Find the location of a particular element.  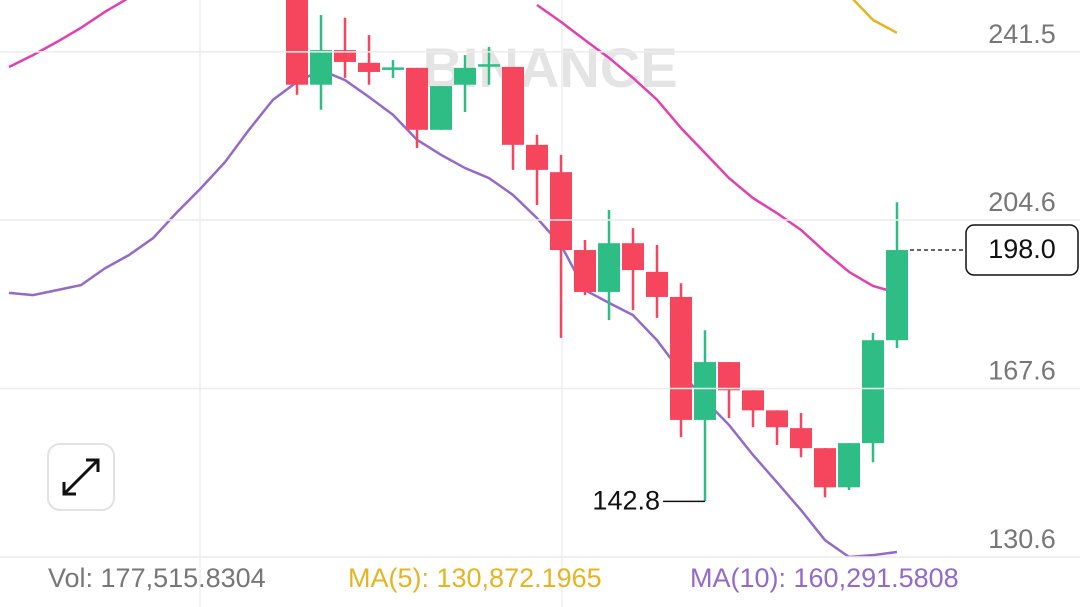

footer-text: MA(5): 130,872.1965 is located at coordinates (475, 578).